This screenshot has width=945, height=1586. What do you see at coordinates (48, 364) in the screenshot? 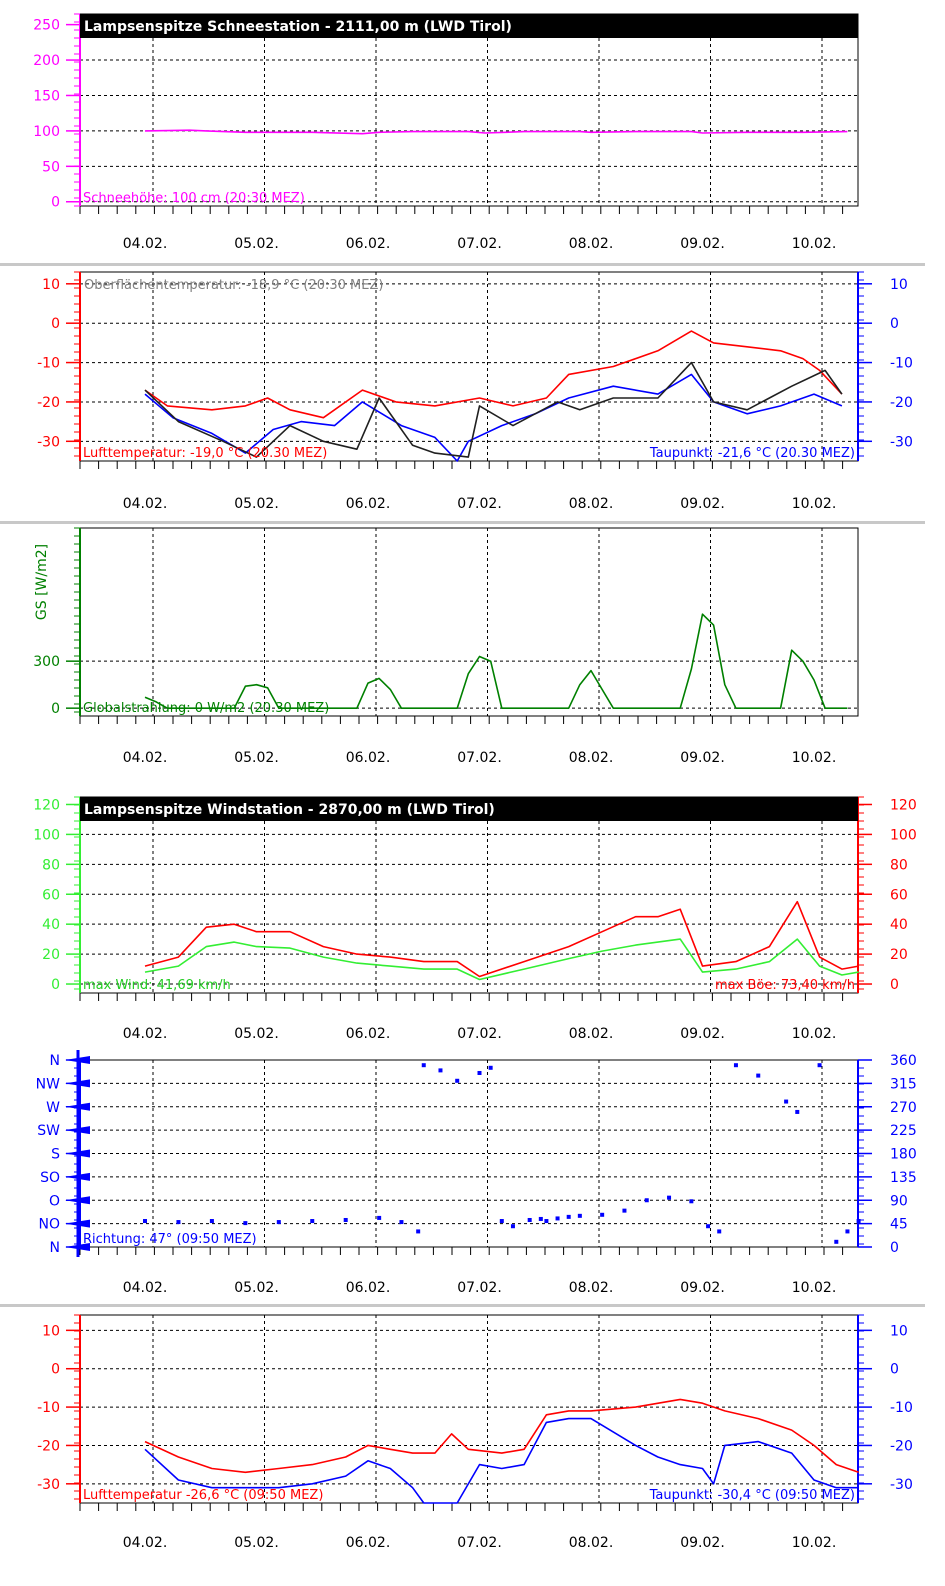
I see `y-tick-label-left: -10` at bounding box center [48, 364].